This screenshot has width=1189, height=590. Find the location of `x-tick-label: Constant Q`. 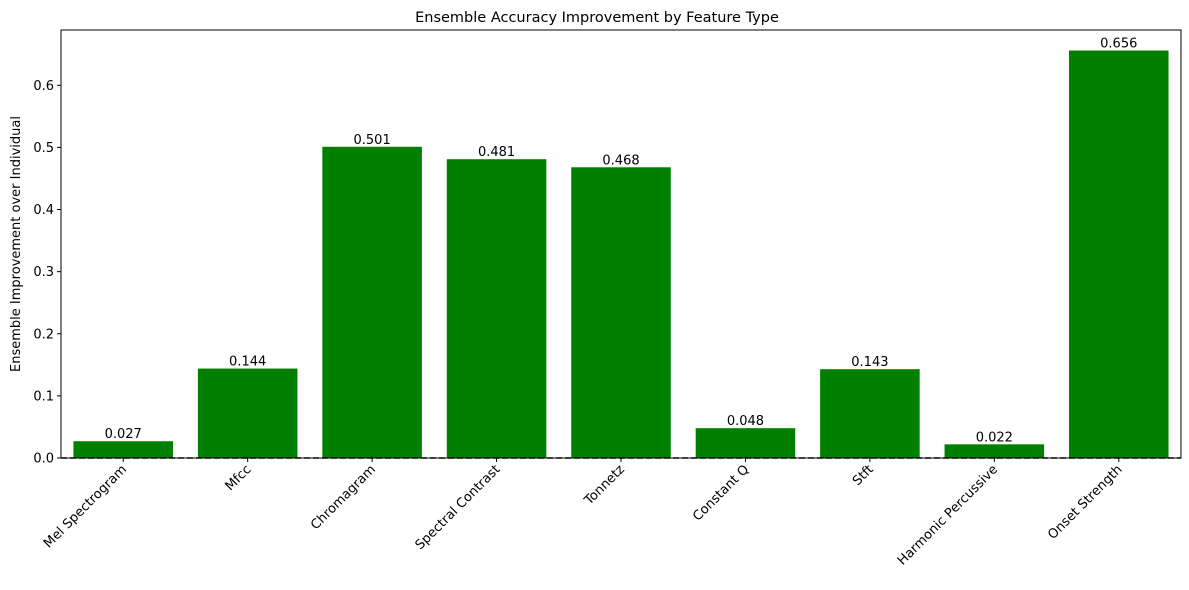

x-tick-label: Constant Q is located at coordinates (721, 493).